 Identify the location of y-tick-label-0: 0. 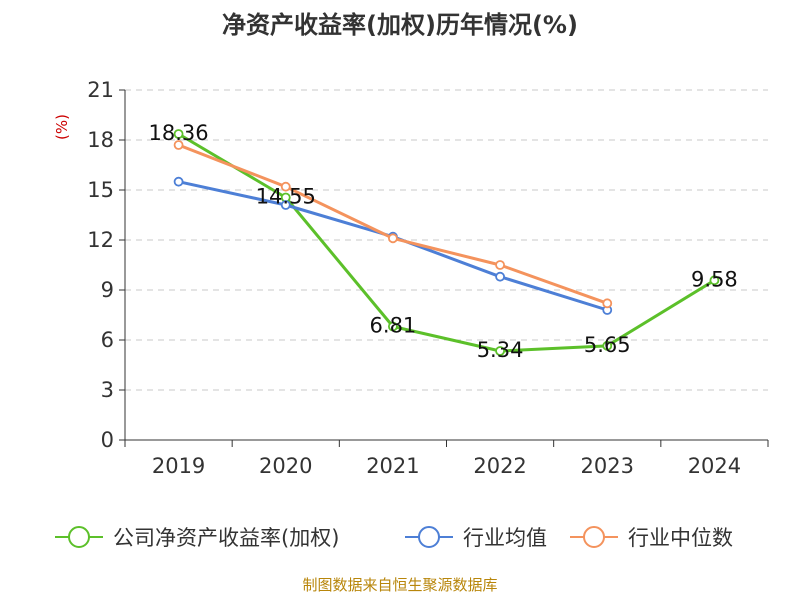
(107, 440).